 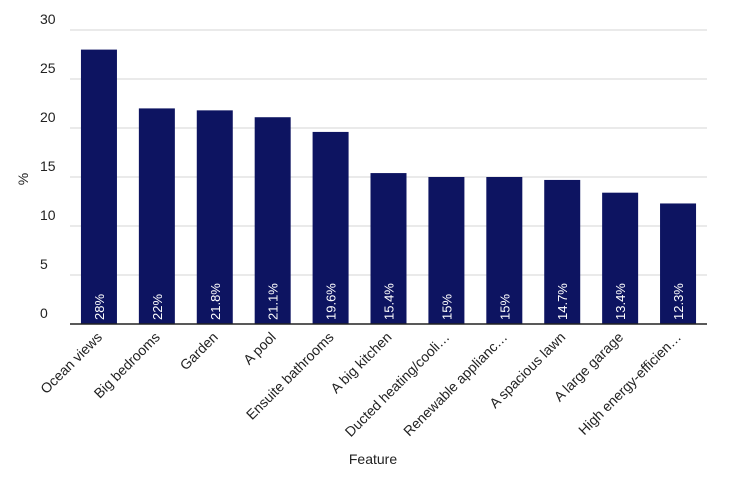 What do you see at coordinates (373, 459) in the screenshot?
I see `x-axis-title: Feature` at bounding box center [373, 459].